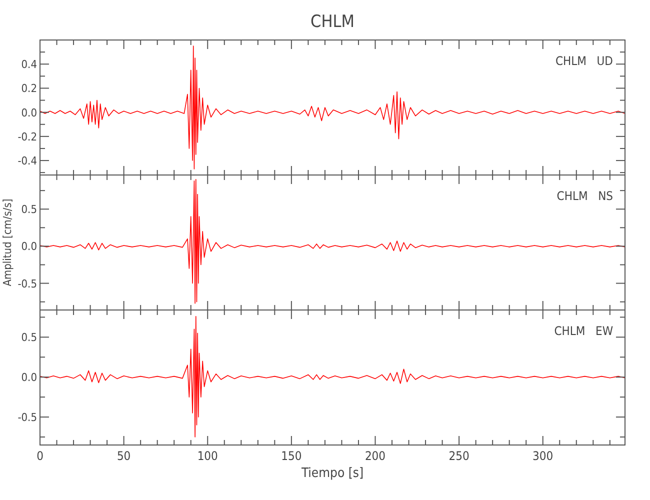  Describe the element at coordinates (332, 473) in the screenshot. I see `x-axis-title: Tiempo [s]` at that location.